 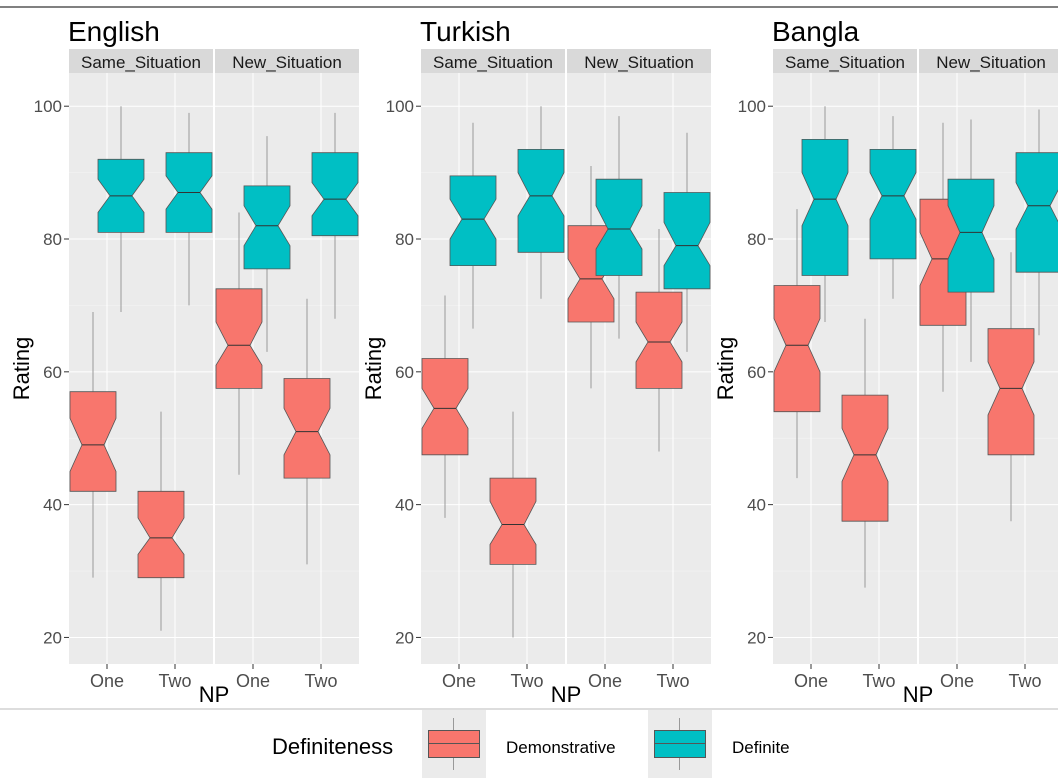 I want to click on x-tick-label-bangla-0-0: One, so click(x=811, y=681).